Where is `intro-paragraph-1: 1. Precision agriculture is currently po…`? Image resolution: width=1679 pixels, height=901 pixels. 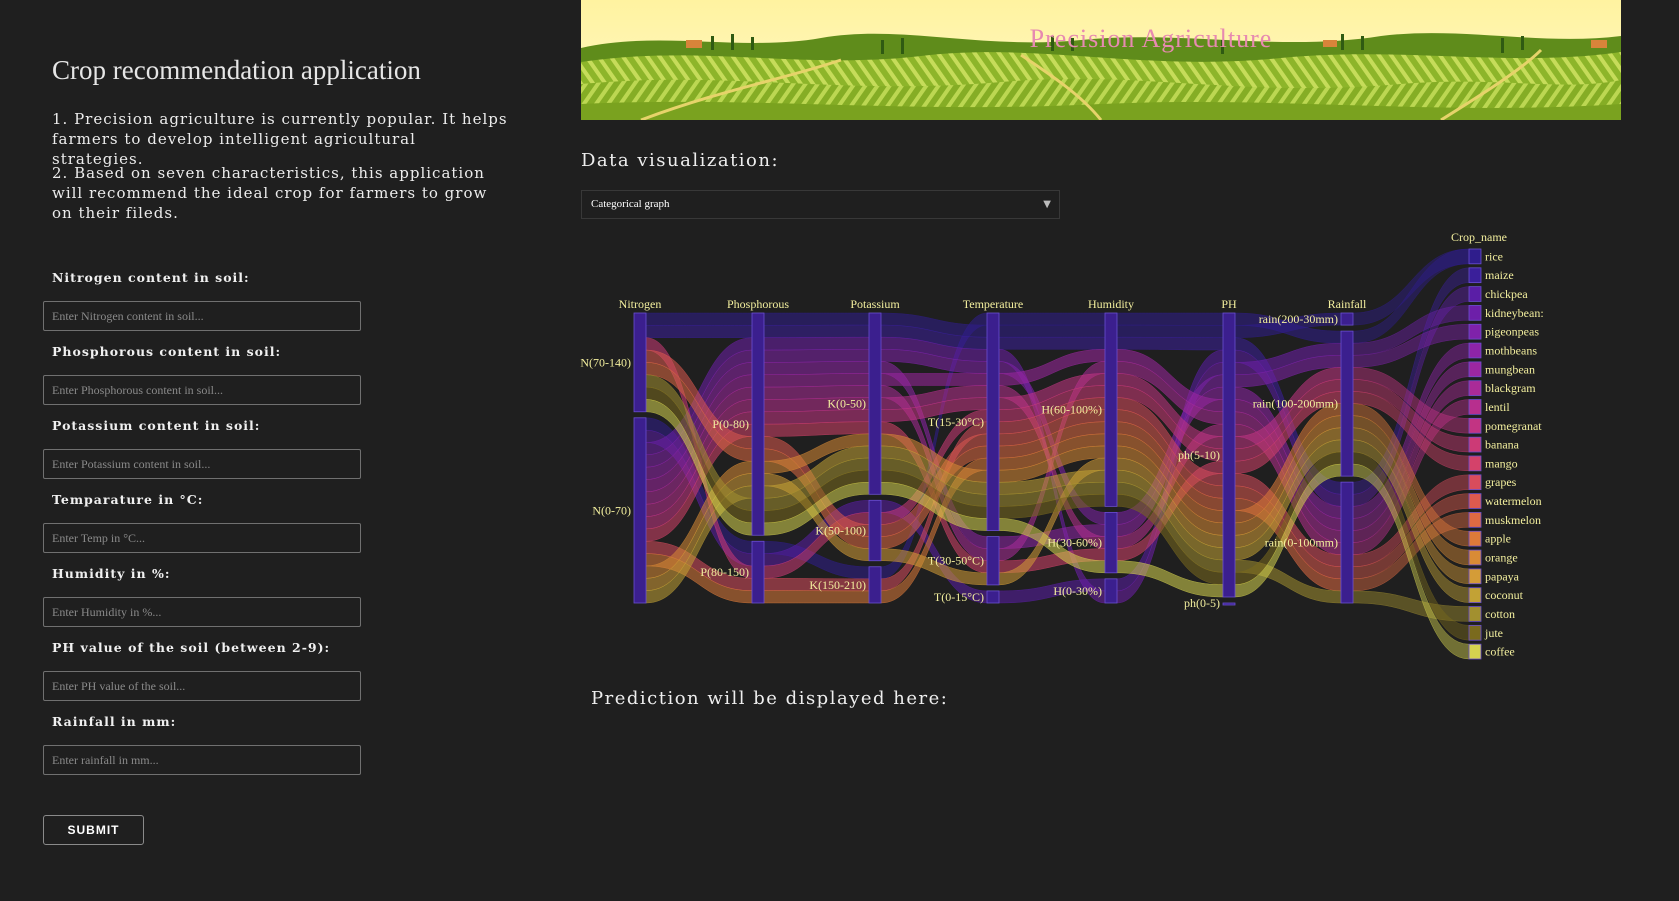 intro-paragraph-1: 1. Precision agriculture is currently po… is located at coordinates (280, 139).